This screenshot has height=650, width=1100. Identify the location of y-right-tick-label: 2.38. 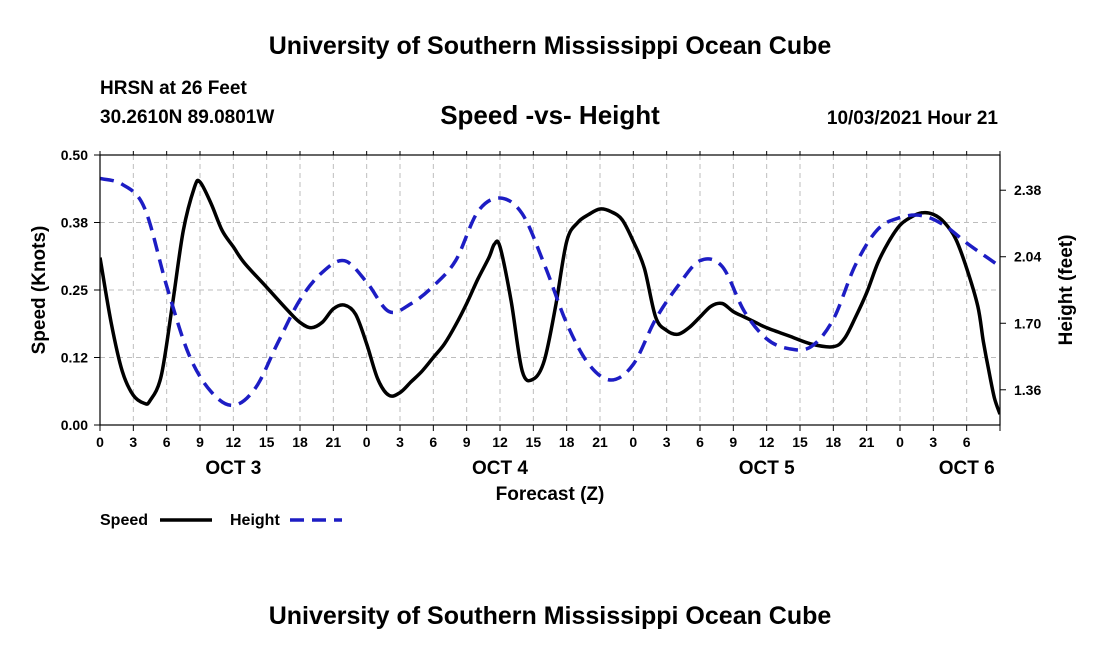
(1027, 190).